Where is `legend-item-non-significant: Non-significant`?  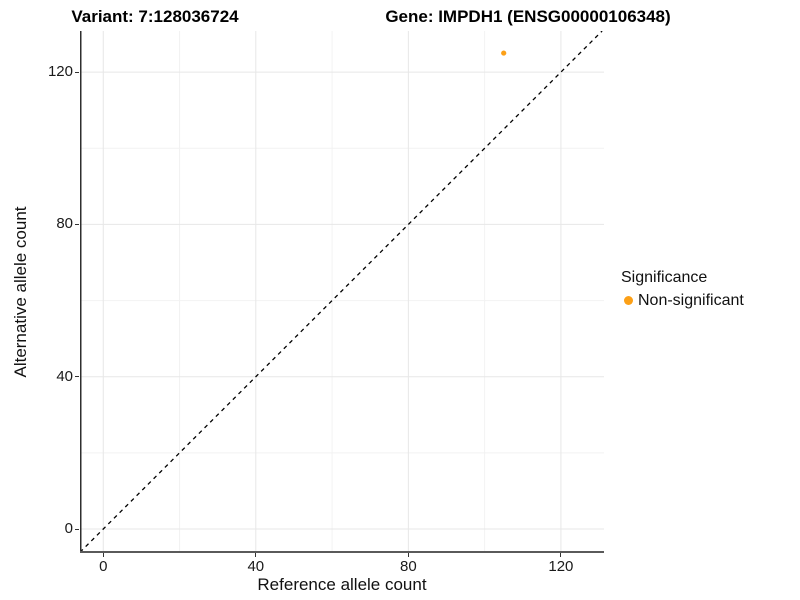 legend-item-non-significant: Non-significant is located at coordinates (708, 300).